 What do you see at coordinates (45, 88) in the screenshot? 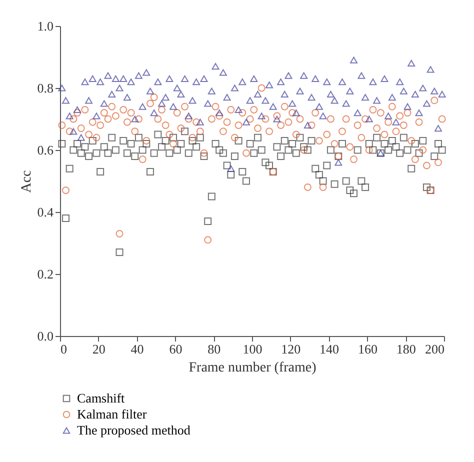
I see `y-tick-label: 0.8` at bounding box center [45, 88].